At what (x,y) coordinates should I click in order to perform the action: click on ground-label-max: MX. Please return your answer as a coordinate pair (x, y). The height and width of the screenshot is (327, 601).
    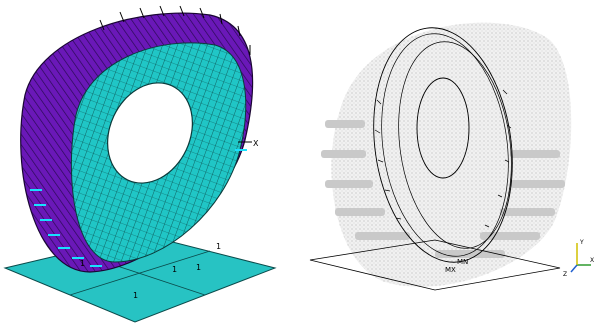
    Looking at the image, I should click on (450, 270).